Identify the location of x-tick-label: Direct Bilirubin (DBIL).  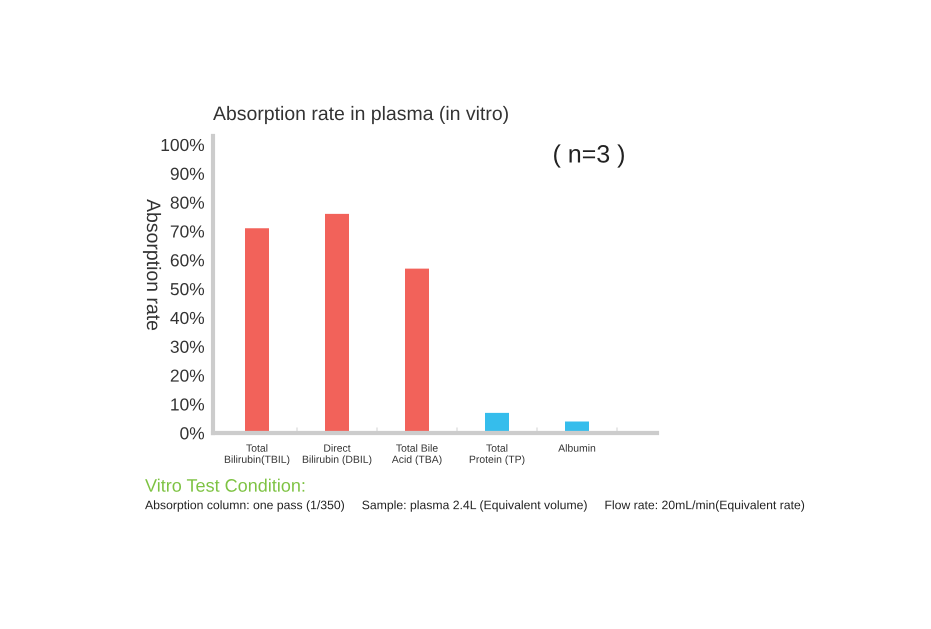
(337, 455).